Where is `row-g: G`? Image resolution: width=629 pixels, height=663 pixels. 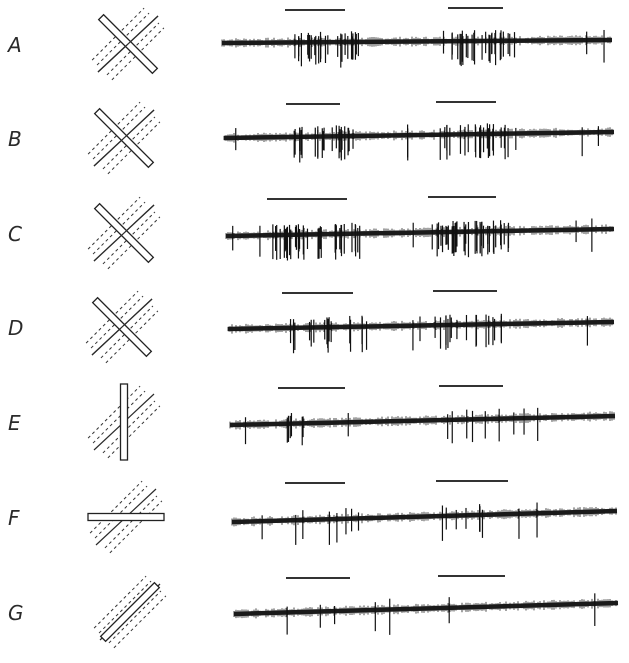
row-g: G is located at coordinates (313, 612).